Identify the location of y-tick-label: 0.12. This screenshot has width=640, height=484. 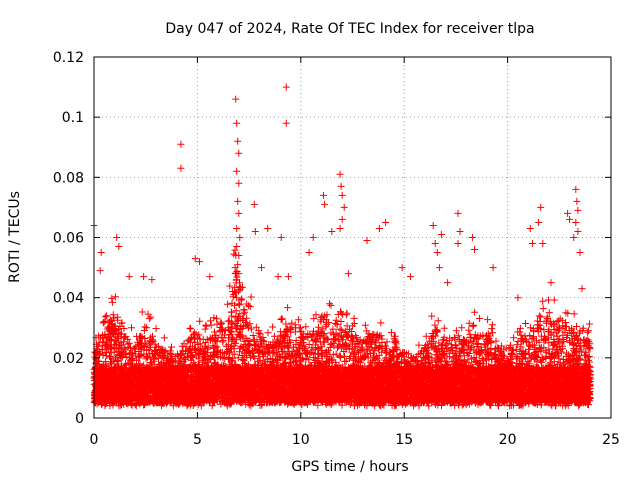
(68, 58).